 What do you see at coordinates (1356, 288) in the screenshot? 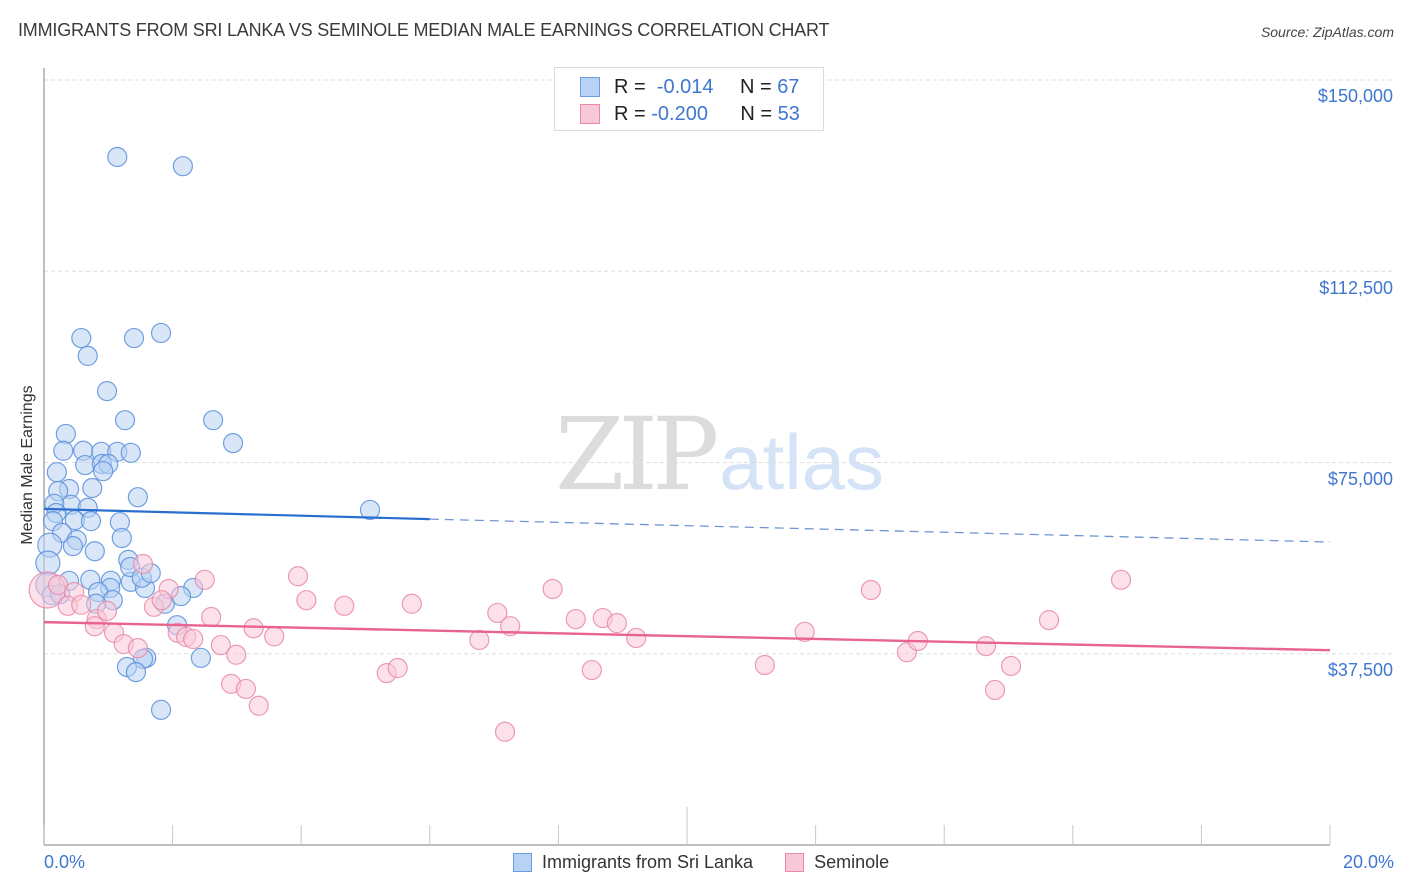
I see `y-tick-112500: $112,500` at bounding box center [1356, 288].